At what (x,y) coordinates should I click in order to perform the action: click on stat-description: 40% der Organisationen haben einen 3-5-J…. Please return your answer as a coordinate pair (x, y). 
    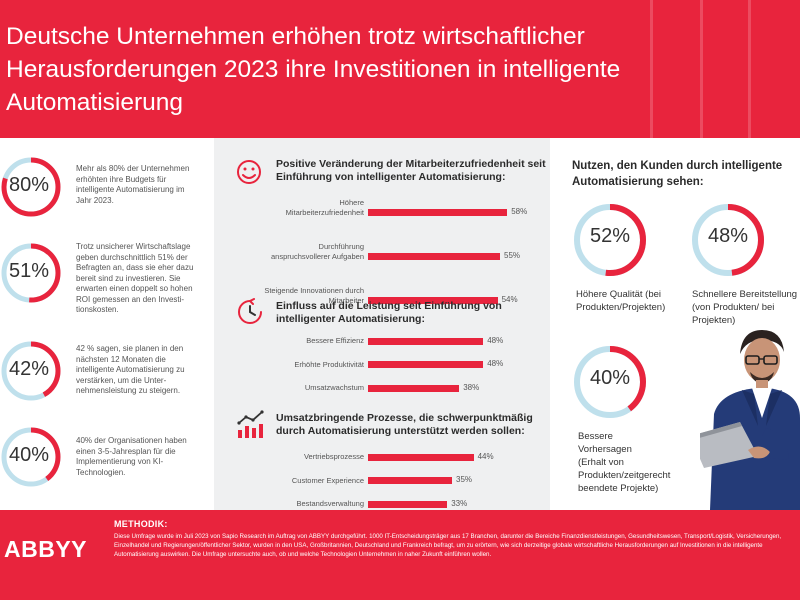
    Looking at the image, I should click on (131, 456).